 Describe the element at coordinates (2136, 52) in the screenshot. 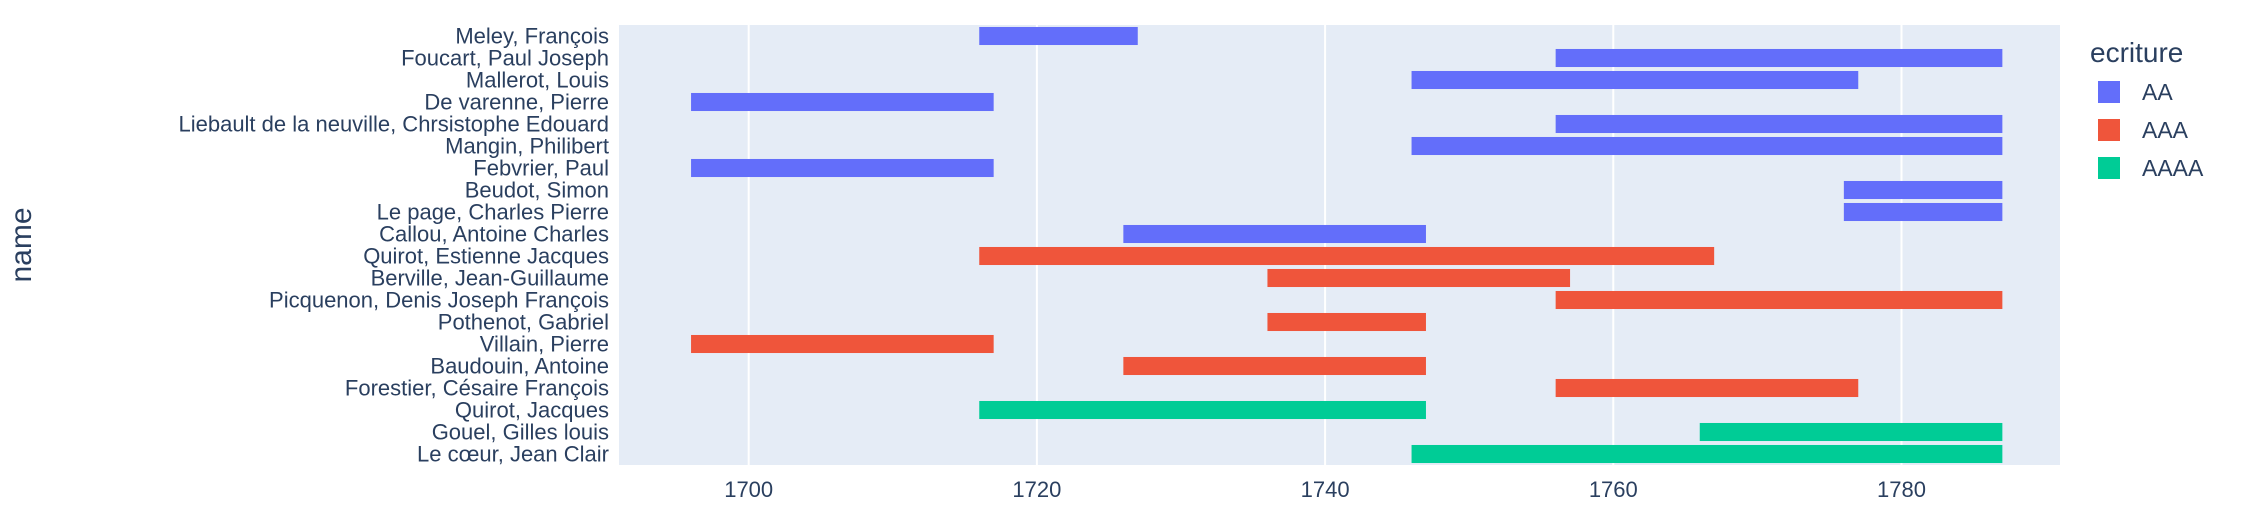

I see `legend-title: ecriture` at that location.